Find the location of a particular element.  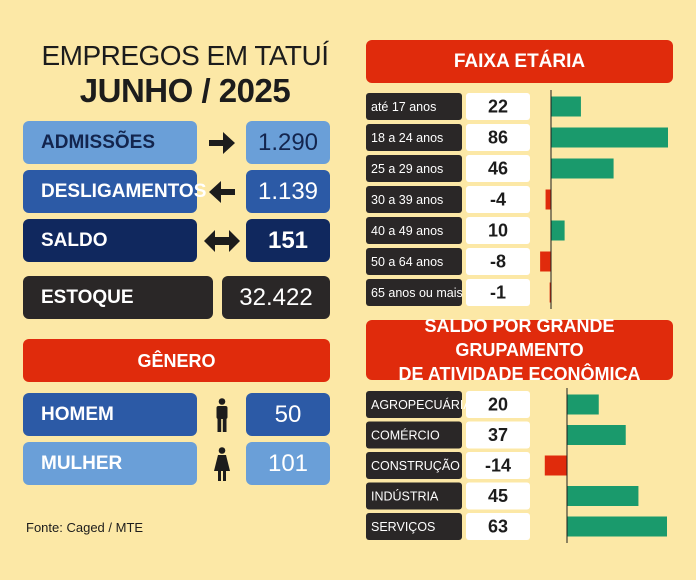

atividade-category-label: CONSTRUÇÃO is located at coordinates (415, 466).